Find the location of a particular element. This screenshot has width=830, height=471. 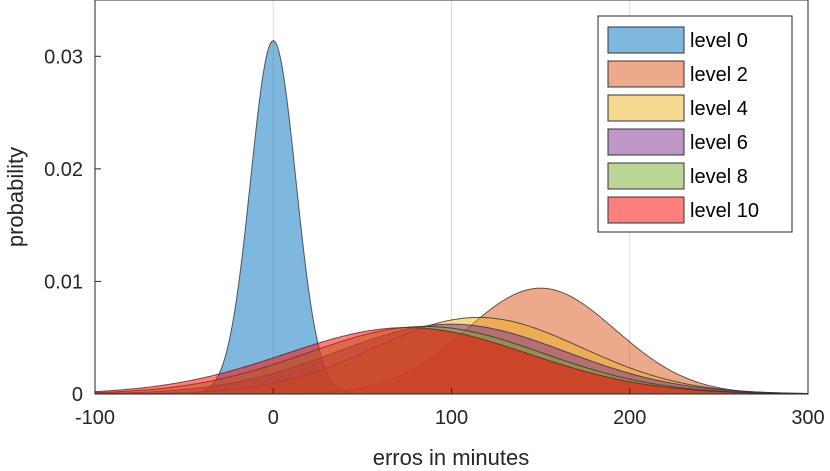

y-tick-label: 0.01 is located at coordinates (63, 282).